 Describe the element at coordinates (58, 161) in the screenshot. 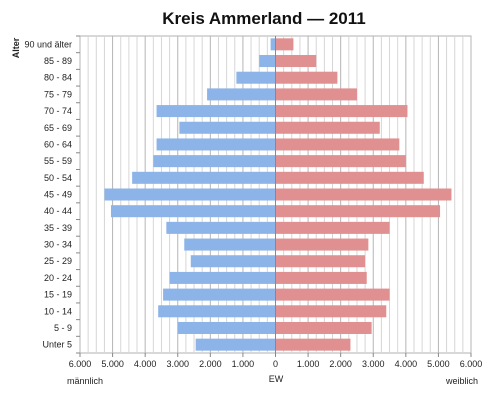

I see `category-label: 55 - 59` at that location.